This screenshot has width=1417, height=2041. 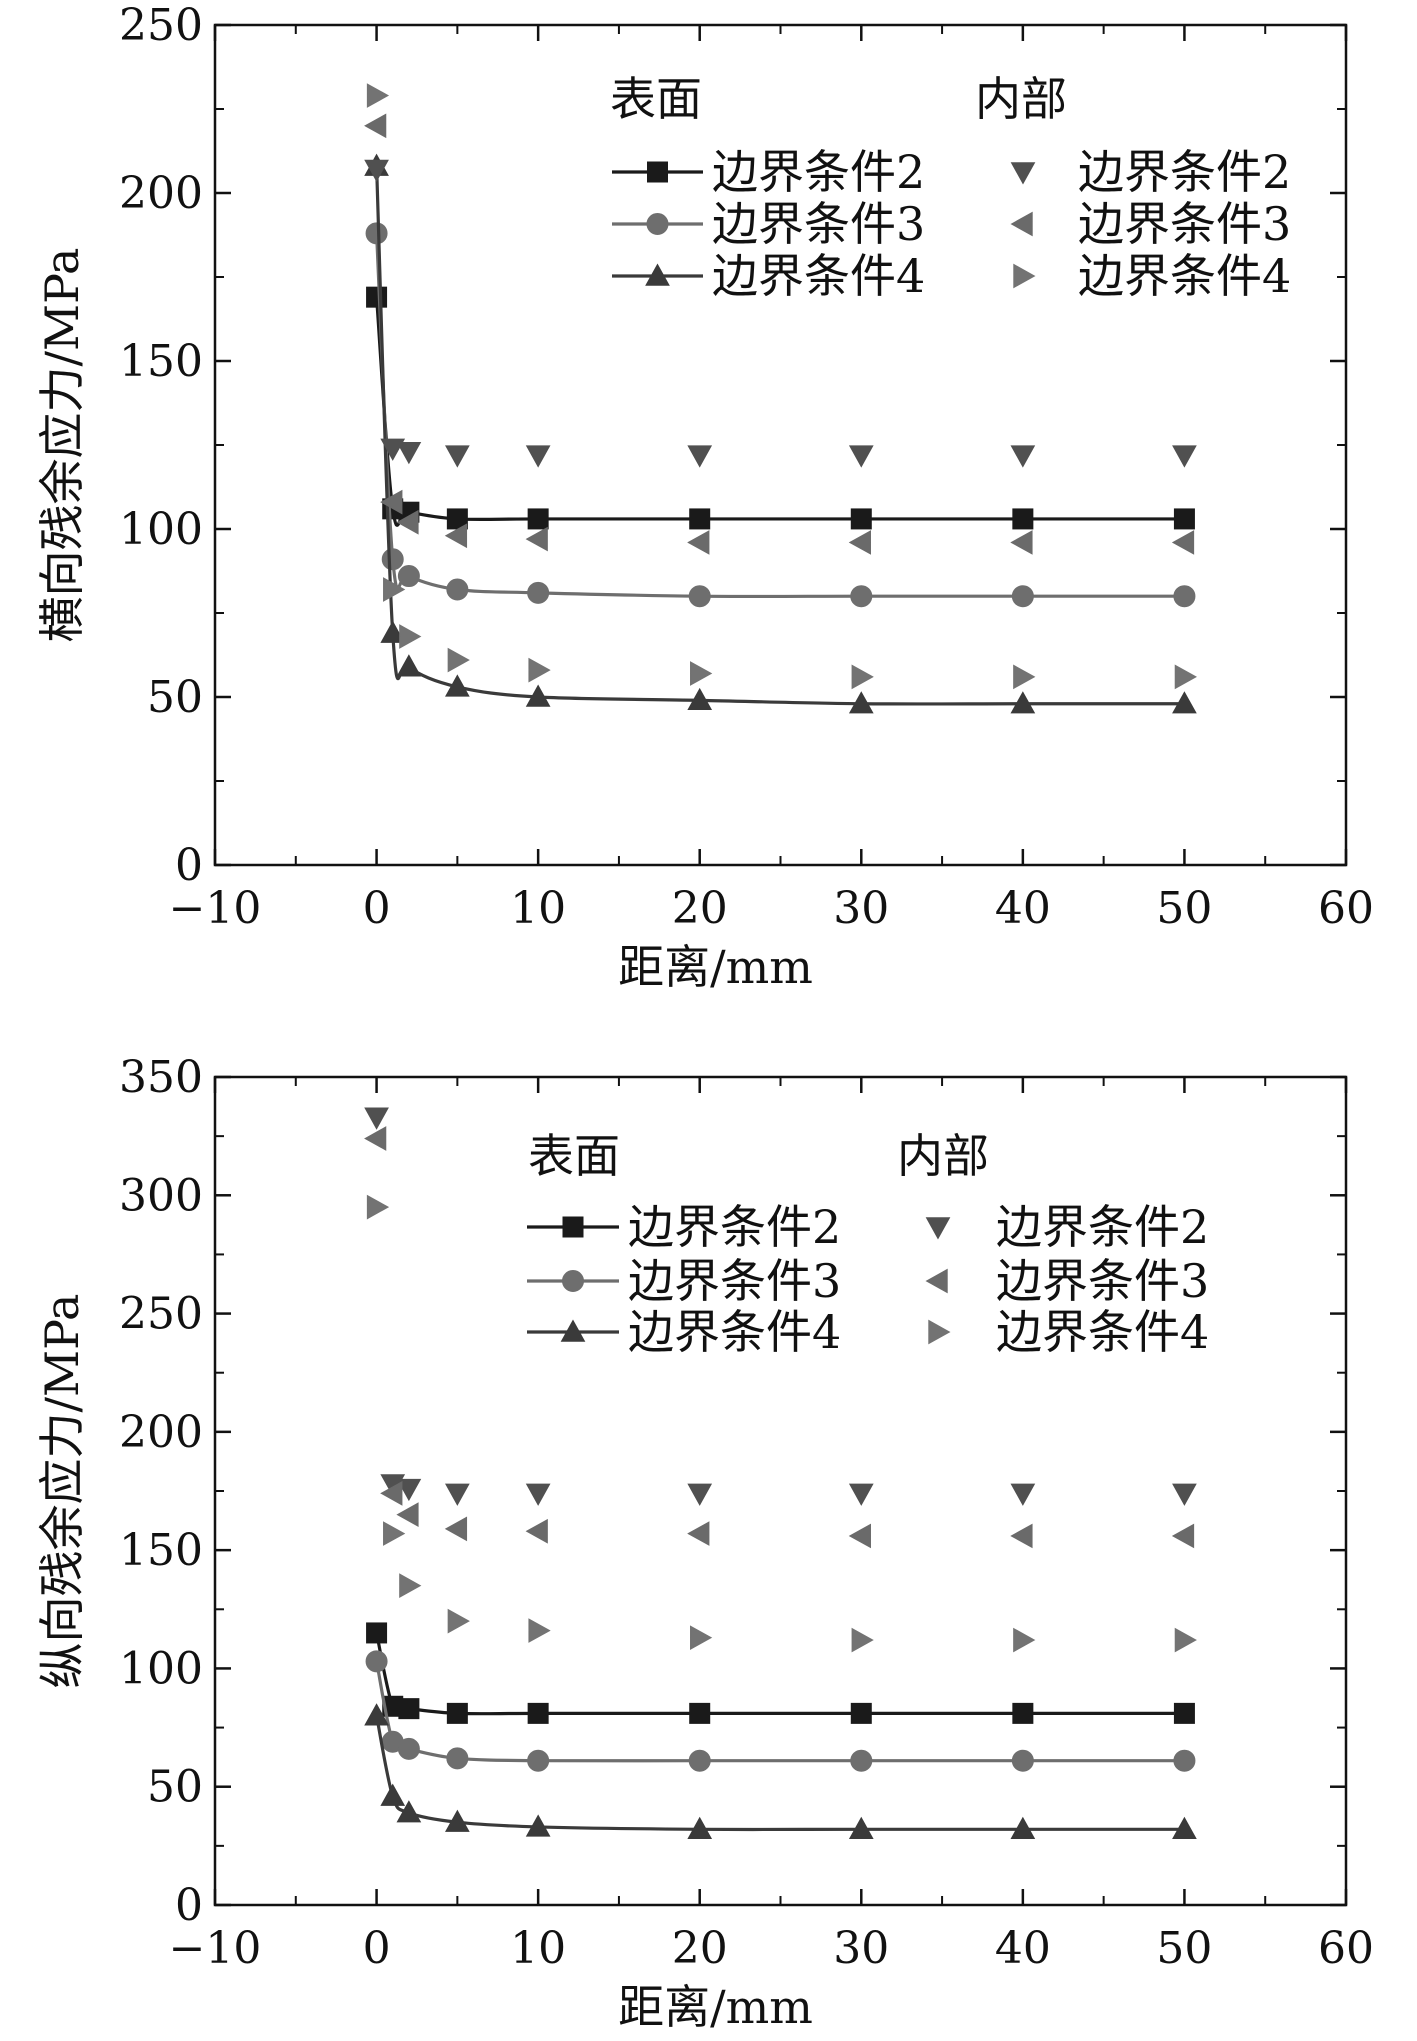 I want to click on legend-group-title: 表面, so click(x=574, y=1156).